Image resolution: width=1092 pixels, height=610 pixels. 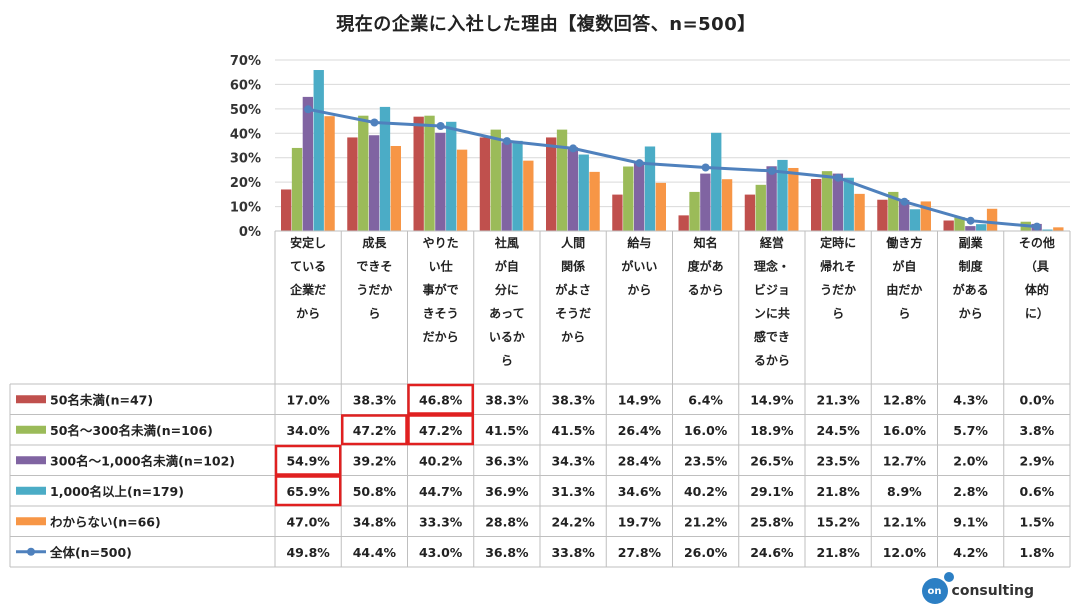 I want to click on y-tick-label: 50%, so click(x=245, y=110).